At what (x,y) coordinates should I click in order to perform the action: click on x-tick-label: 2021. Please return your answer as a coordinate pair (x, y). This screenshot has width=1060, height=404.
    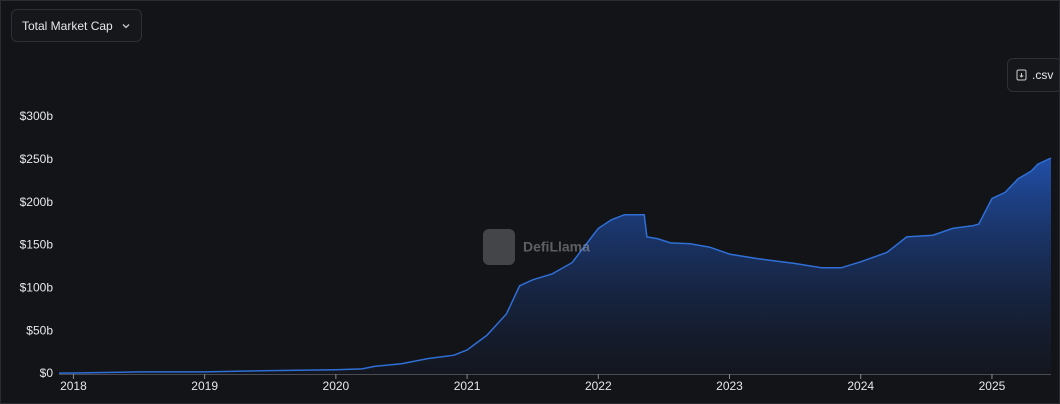
    Looking at the image, I should click on (467, 386).